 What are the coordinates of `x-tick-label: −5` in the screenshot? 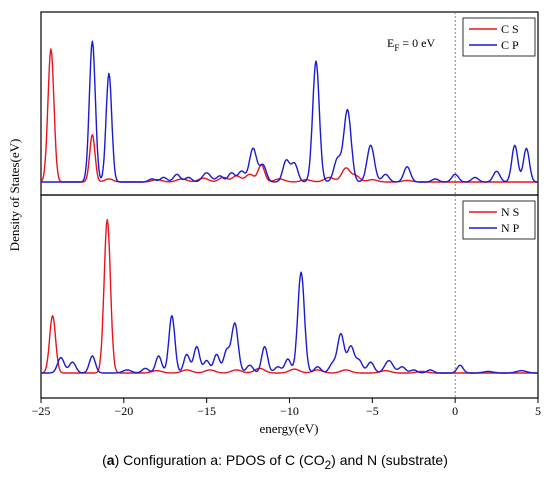 It's located at (372, 411).